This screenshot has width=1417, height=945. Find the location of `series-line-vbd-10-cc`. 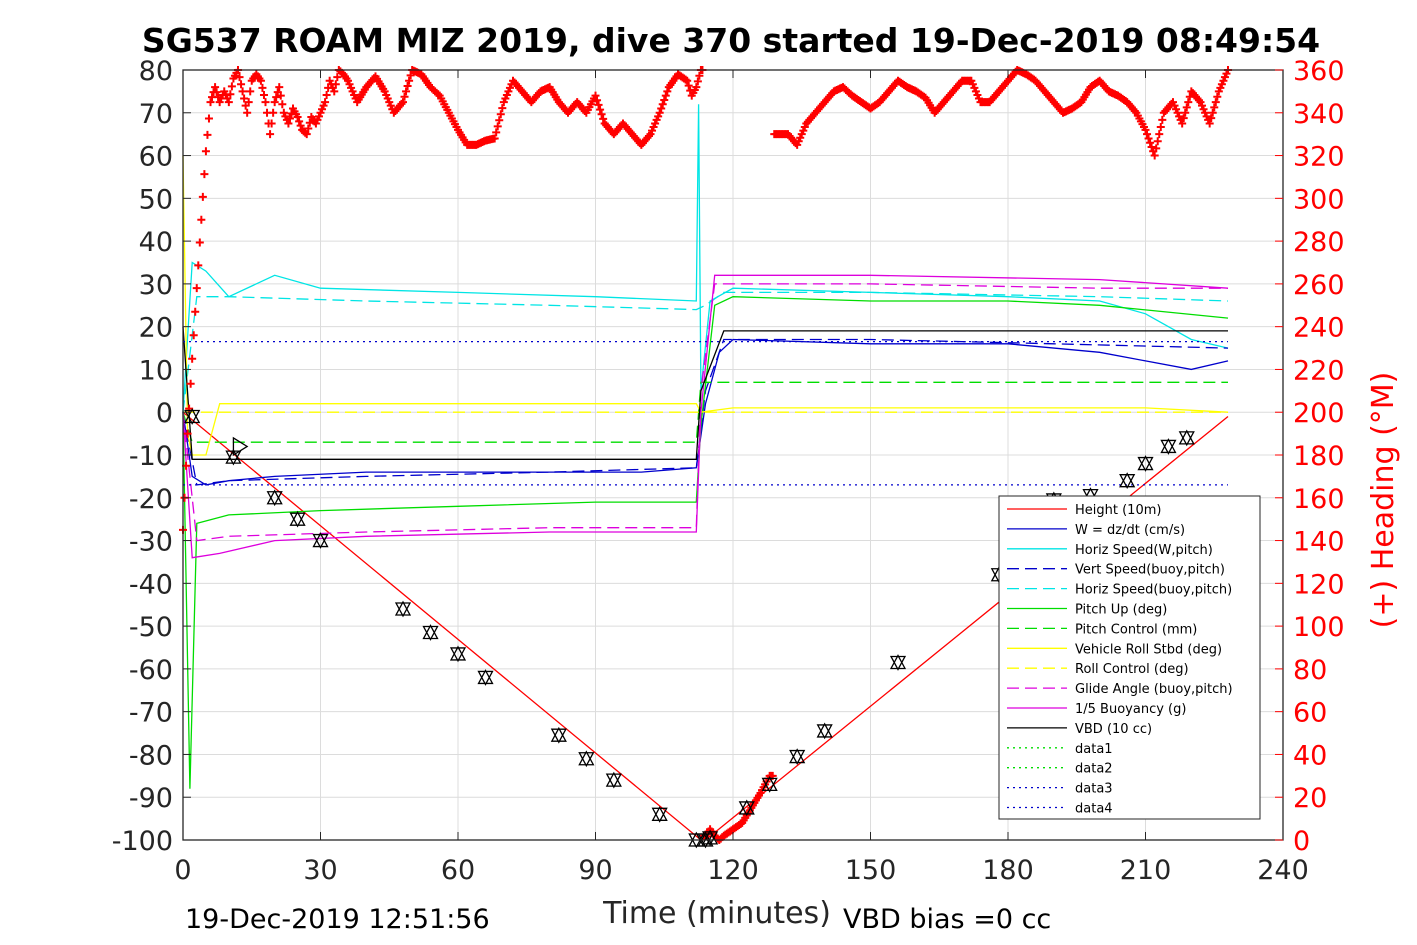

series-line-vbd-10-cc is located at coordinates (705, 393).